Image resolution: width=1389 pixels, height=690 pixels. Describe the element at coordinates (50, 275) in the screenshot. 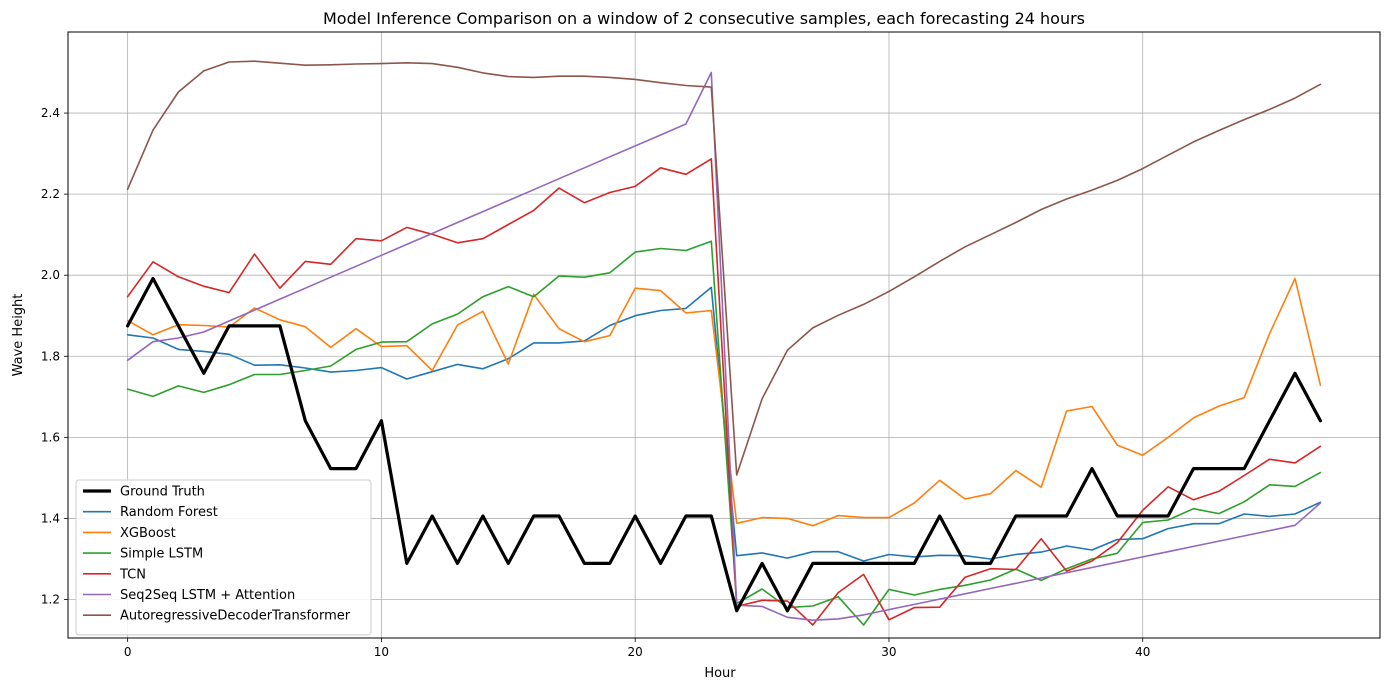

I see `y-tick-label: 2.0` at that location.